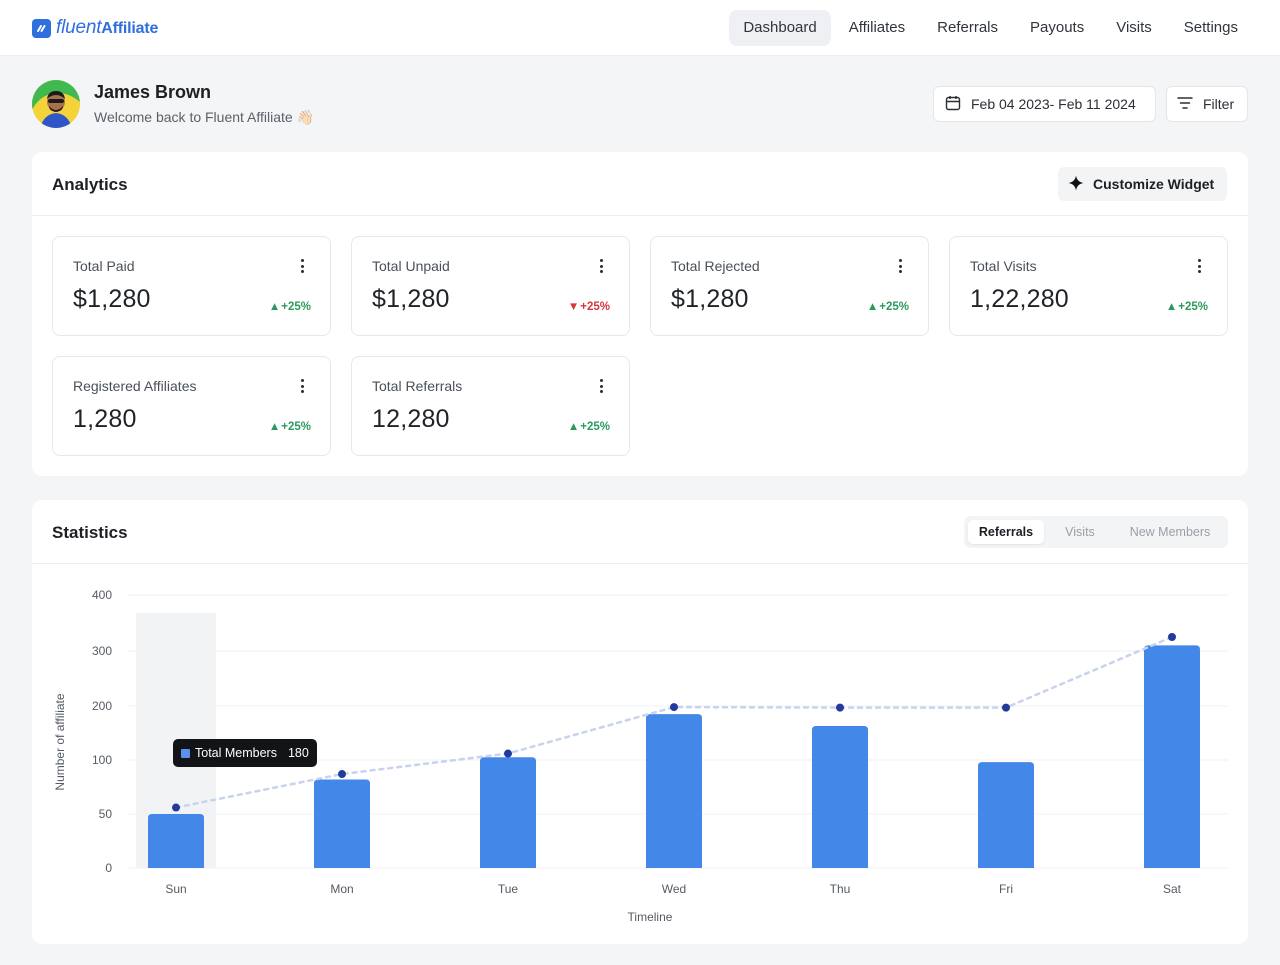 The width and height of the screenshot is (1280, 965). What do you see at coordinates (1006, 815) in the screenshot?
I see `bar-fri` at bounding box center [1006, 815].